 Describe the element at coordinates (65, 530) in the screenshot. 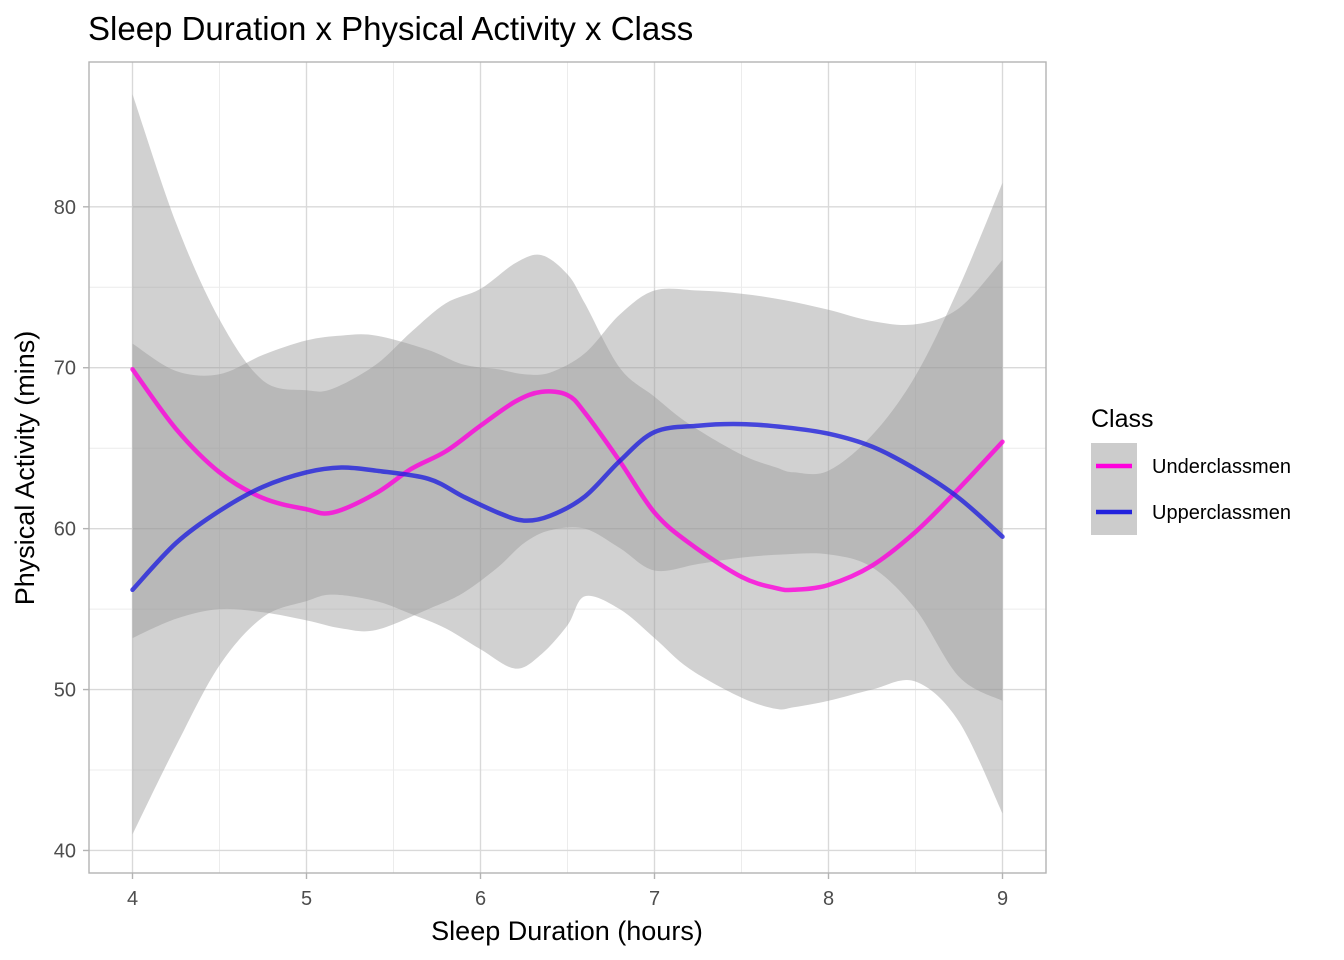

I see `y-tick-label: 60` at that location.